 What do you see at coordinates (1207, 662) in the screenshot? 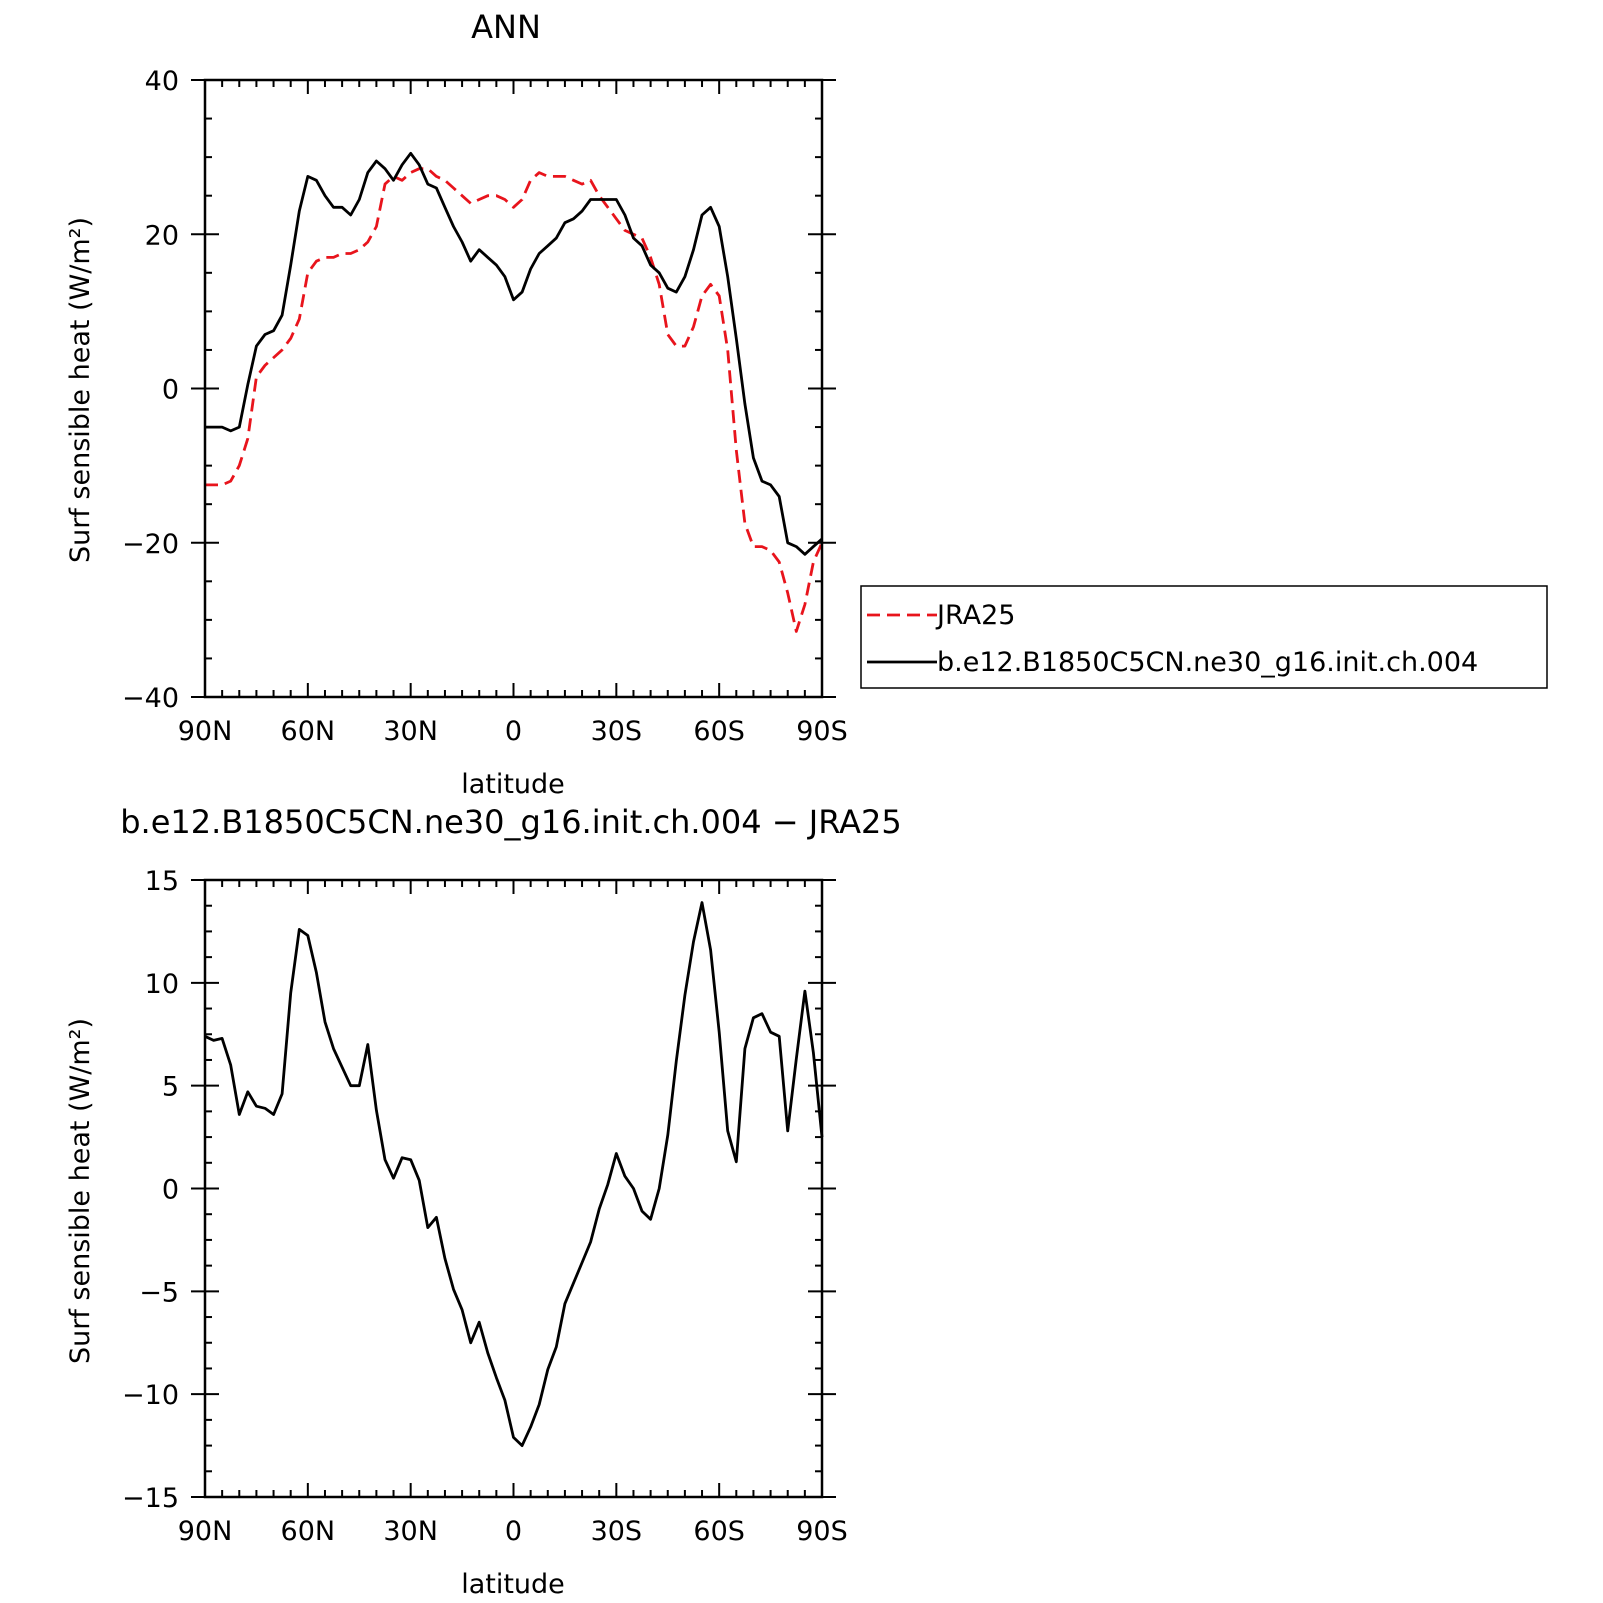
I see `legend-label-model: b.e12.B1850C5CN.ne30_g16.init.ch.004` at bounding box center [1207, 662].